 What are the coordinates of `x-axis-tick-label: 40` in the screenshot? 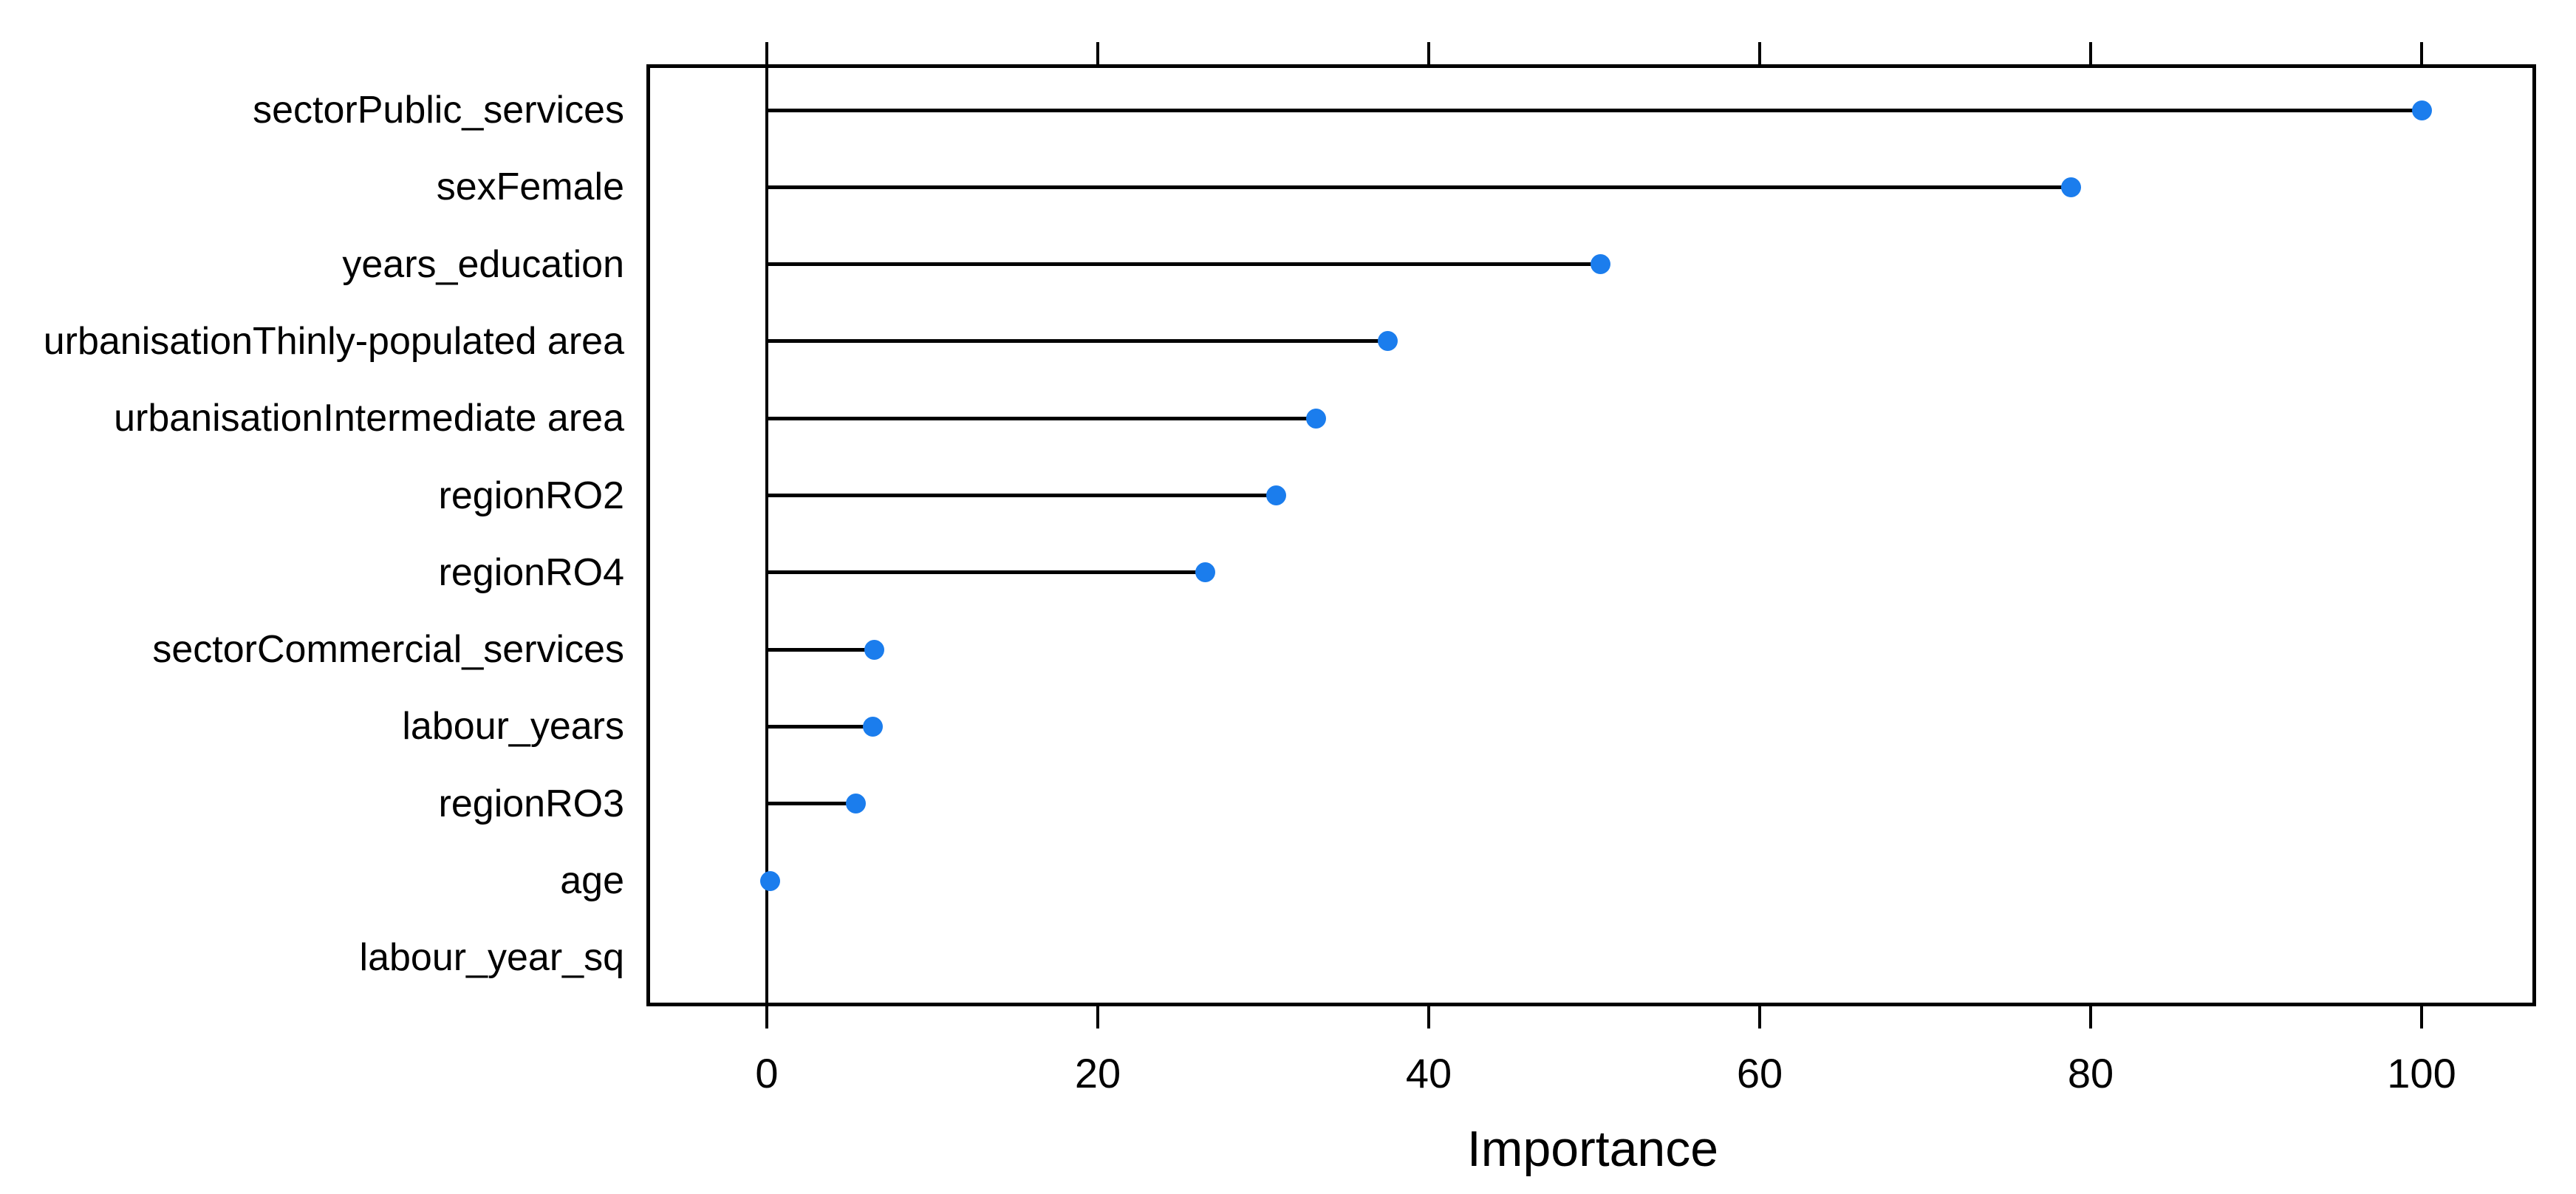 It's located at (1428, 1073).